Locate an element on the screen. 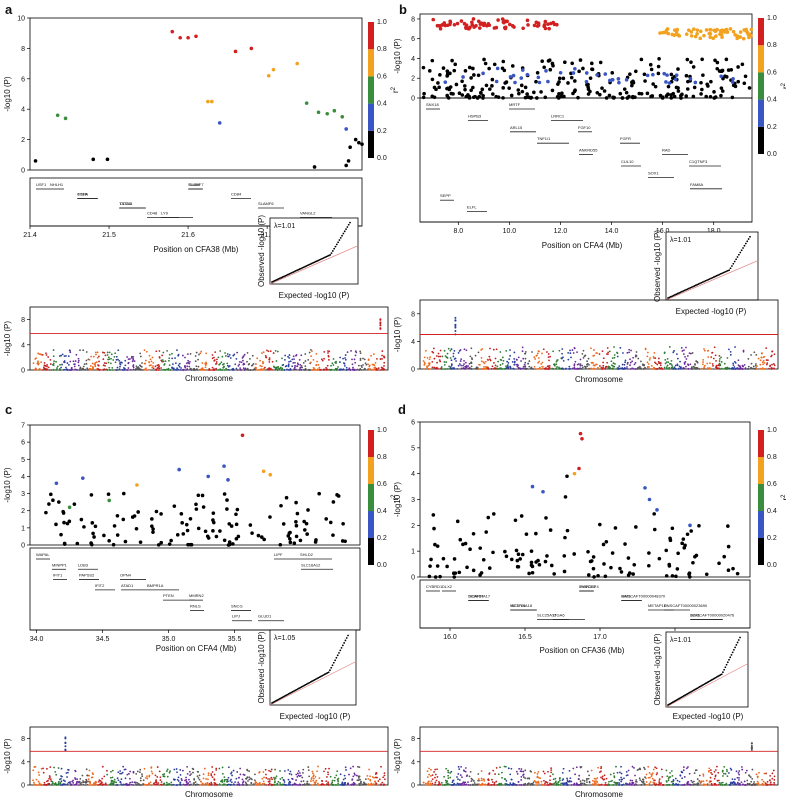  x-tick-label: 17.0 is located at coordinates (600, 637).